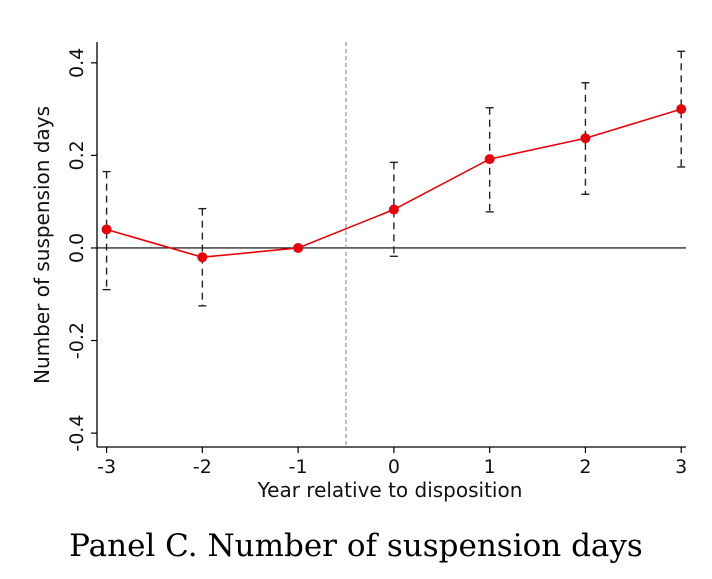 Image resolution: width=712 pixels, height=579 pixels. What do you see at coordinates (585, 467) in the screenshot?
I see `x-tick-label: 2` at bounding box center [585, 467].